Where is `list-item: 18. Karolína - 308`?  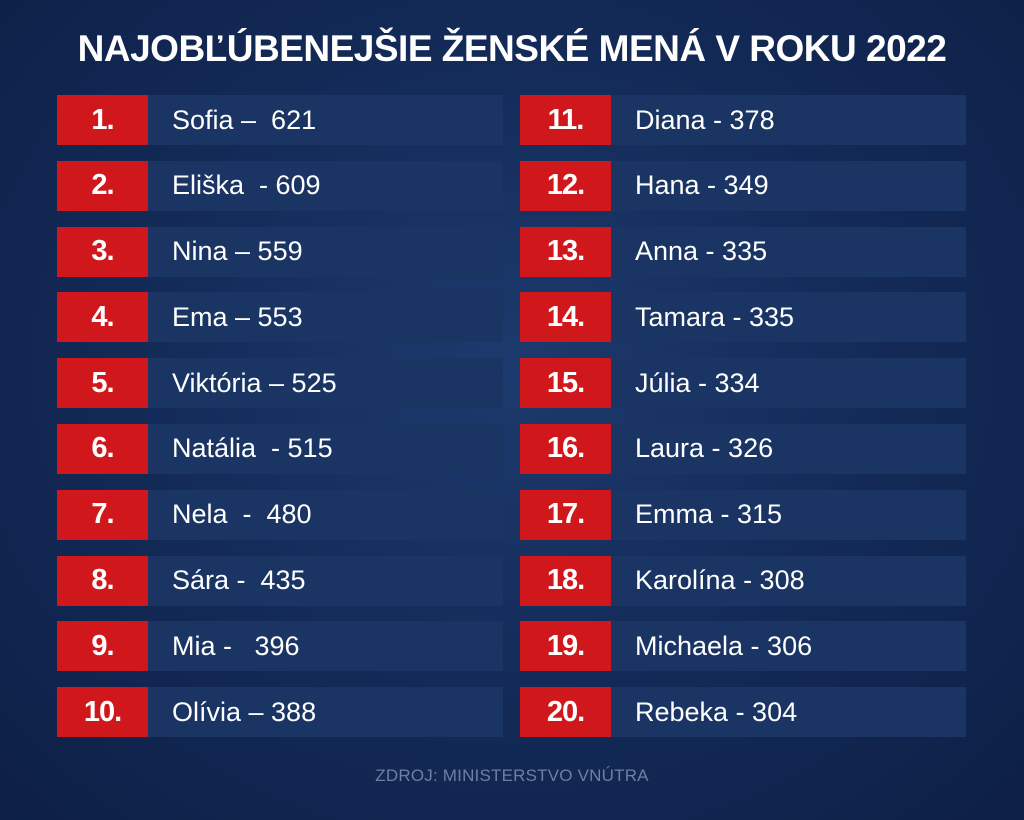 list-item: 18. Karolína - 308 is located at coordinates (743, 580).